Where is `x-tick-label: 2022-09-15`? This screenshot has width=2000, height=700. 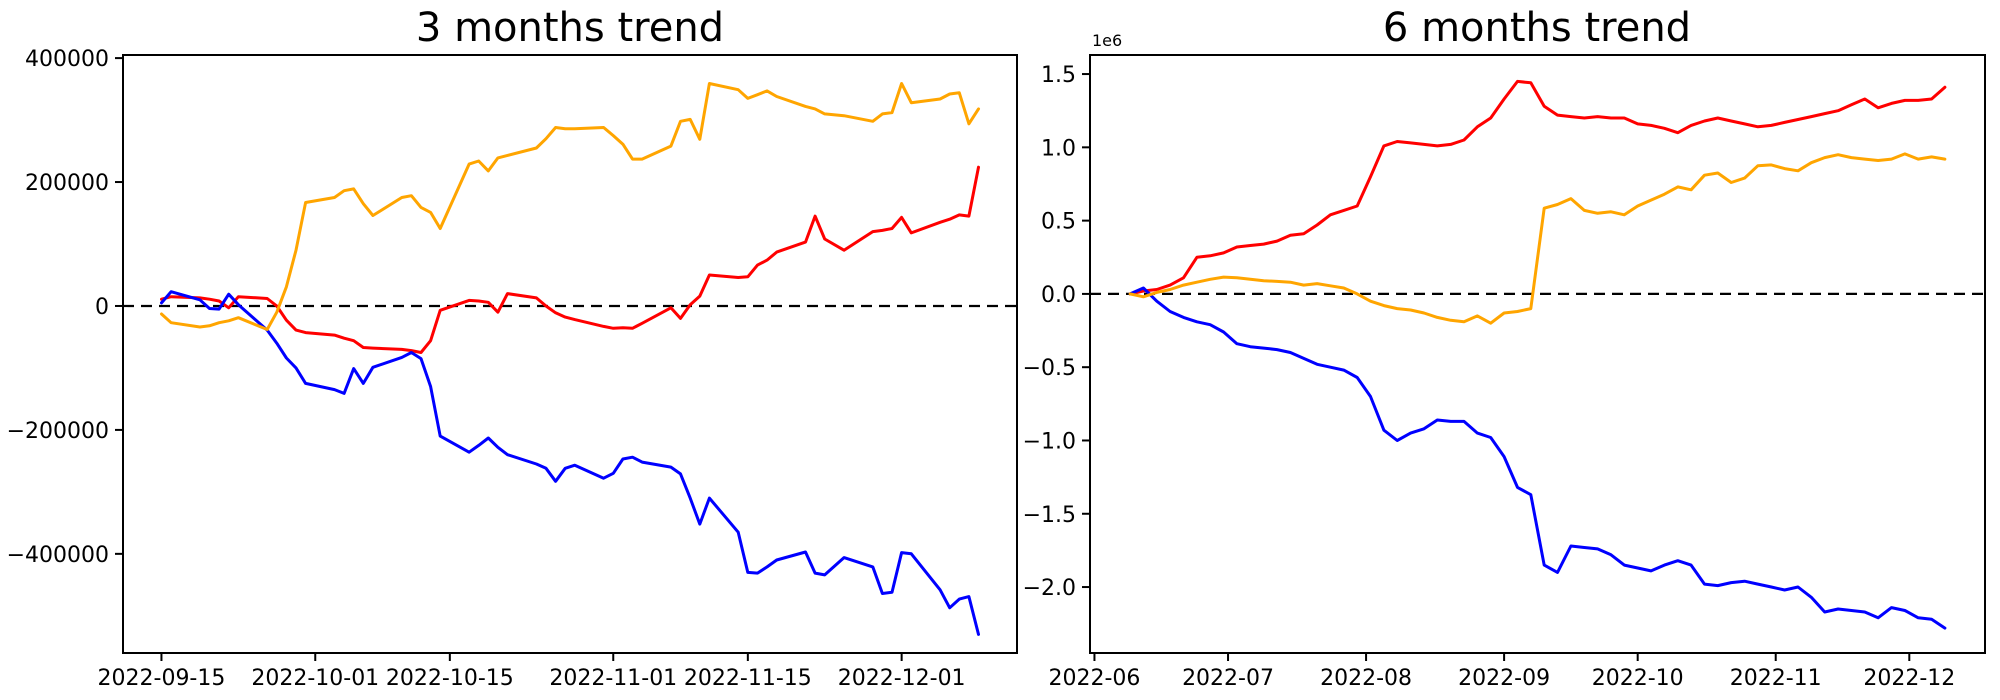 x-tick-label: 2022-09-15 is located at coordinates (162, 678).